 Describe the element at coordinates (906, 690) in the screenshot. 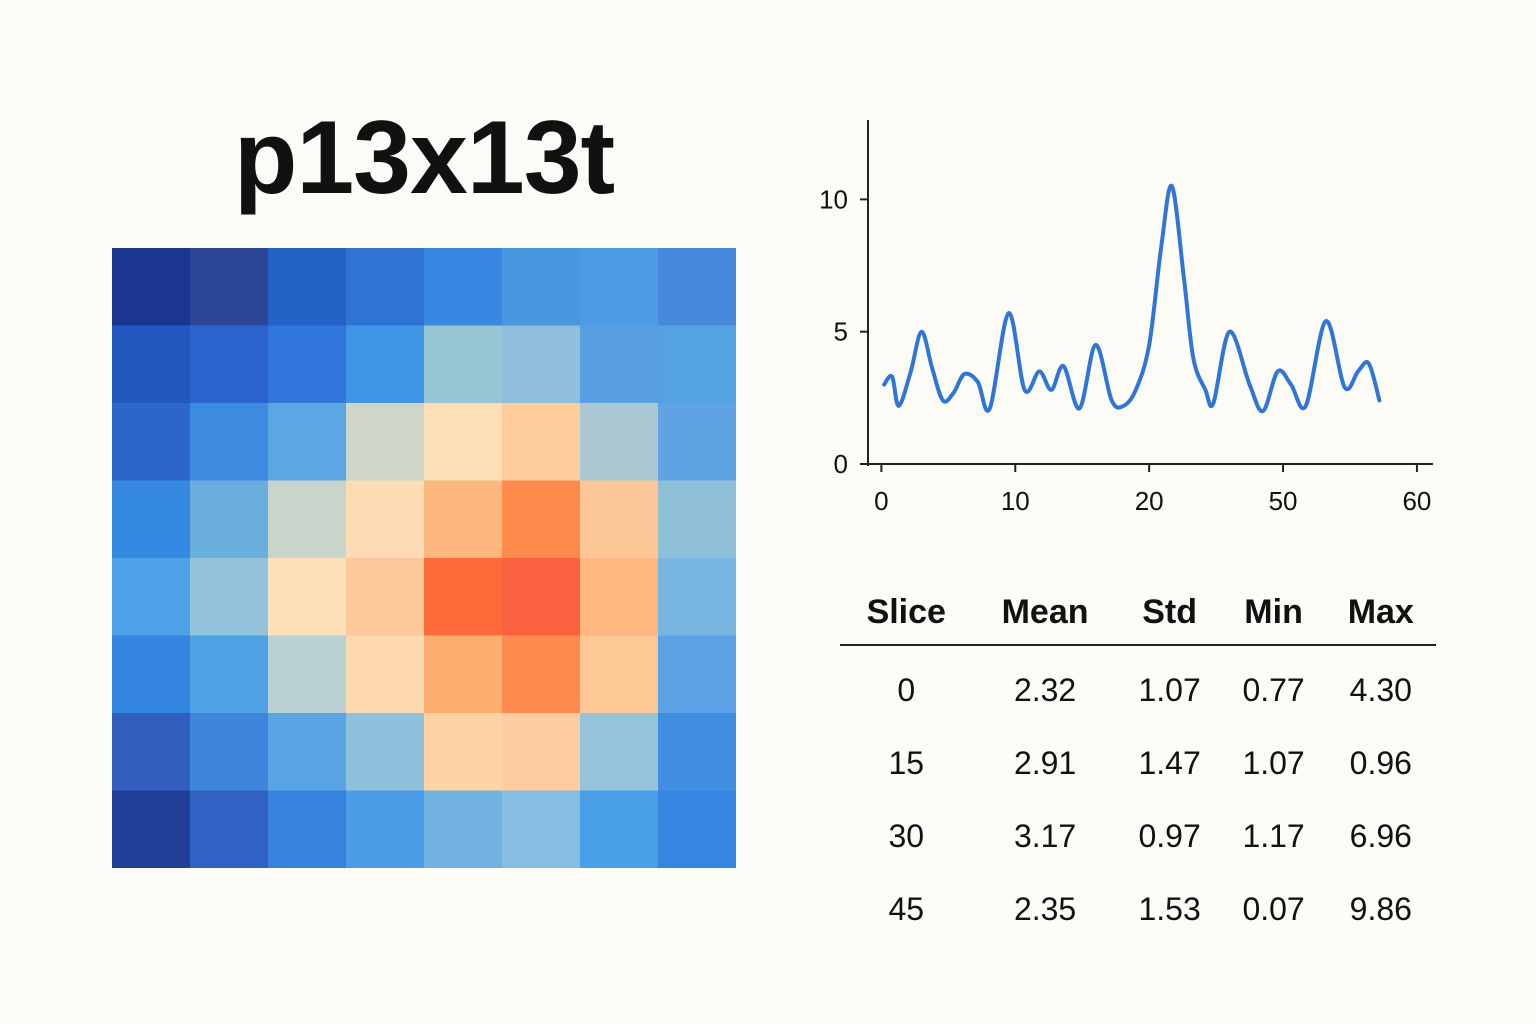

I see `table-cell: 0` at that location.